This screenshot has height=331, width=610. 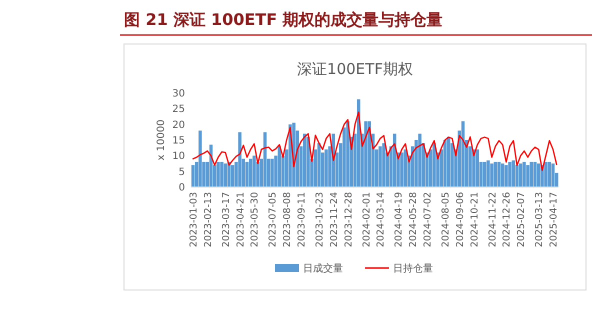 What do you see at coordinates (178, 125) in the screenshot?
I see `y-tick-label: 20` at bounding box center [178, 125].